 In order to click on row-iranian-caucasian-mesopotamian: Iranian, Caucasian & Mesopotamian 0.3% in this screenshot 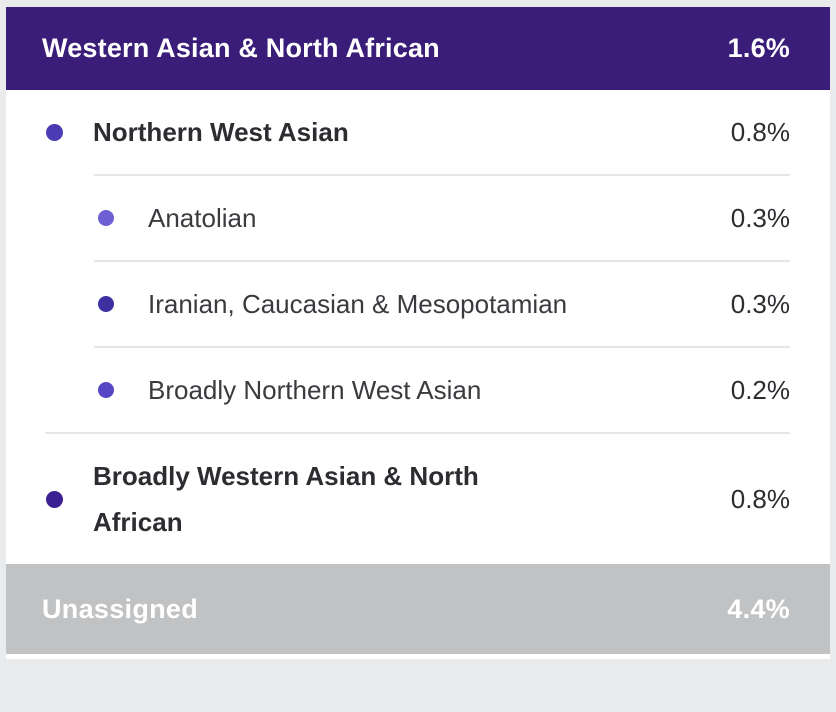, I will do `click(418, 304)`.